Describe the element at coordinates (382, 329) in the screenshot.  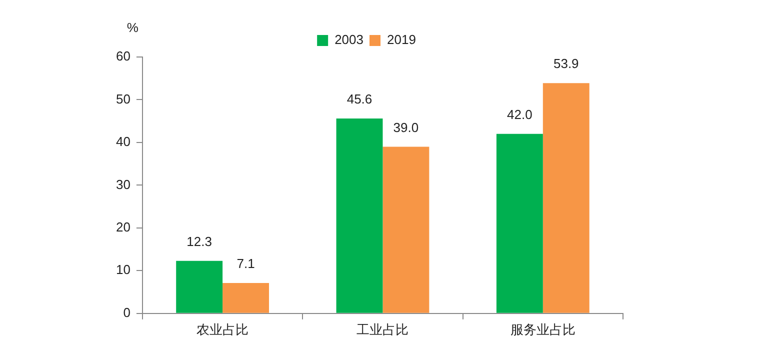
I see `x-tick-label: 工业占比` at that location.